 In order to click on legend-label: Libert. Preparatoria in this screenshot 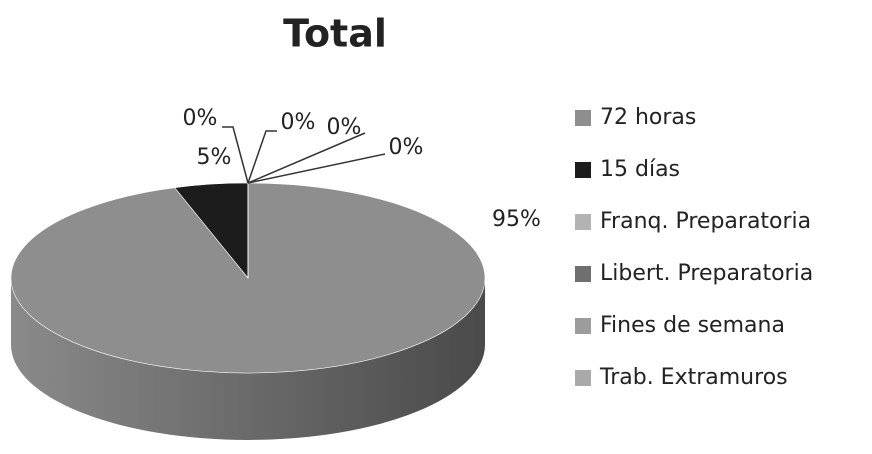, I will do `click(706, 273)`.